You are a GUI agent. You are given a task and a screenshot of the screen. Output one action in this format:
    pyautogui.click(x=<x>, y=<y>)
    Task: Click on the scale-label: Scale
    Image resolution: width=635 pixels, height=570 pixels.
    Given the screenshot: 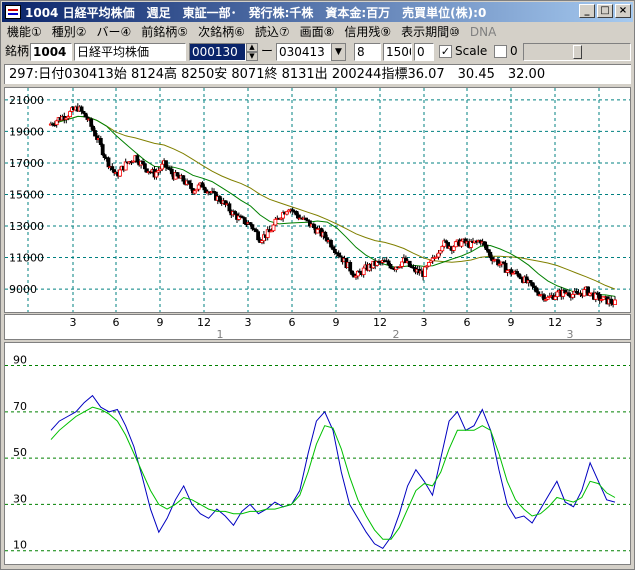 What is the action you would take?
    pyautogui.click(x=471, y=51)
    